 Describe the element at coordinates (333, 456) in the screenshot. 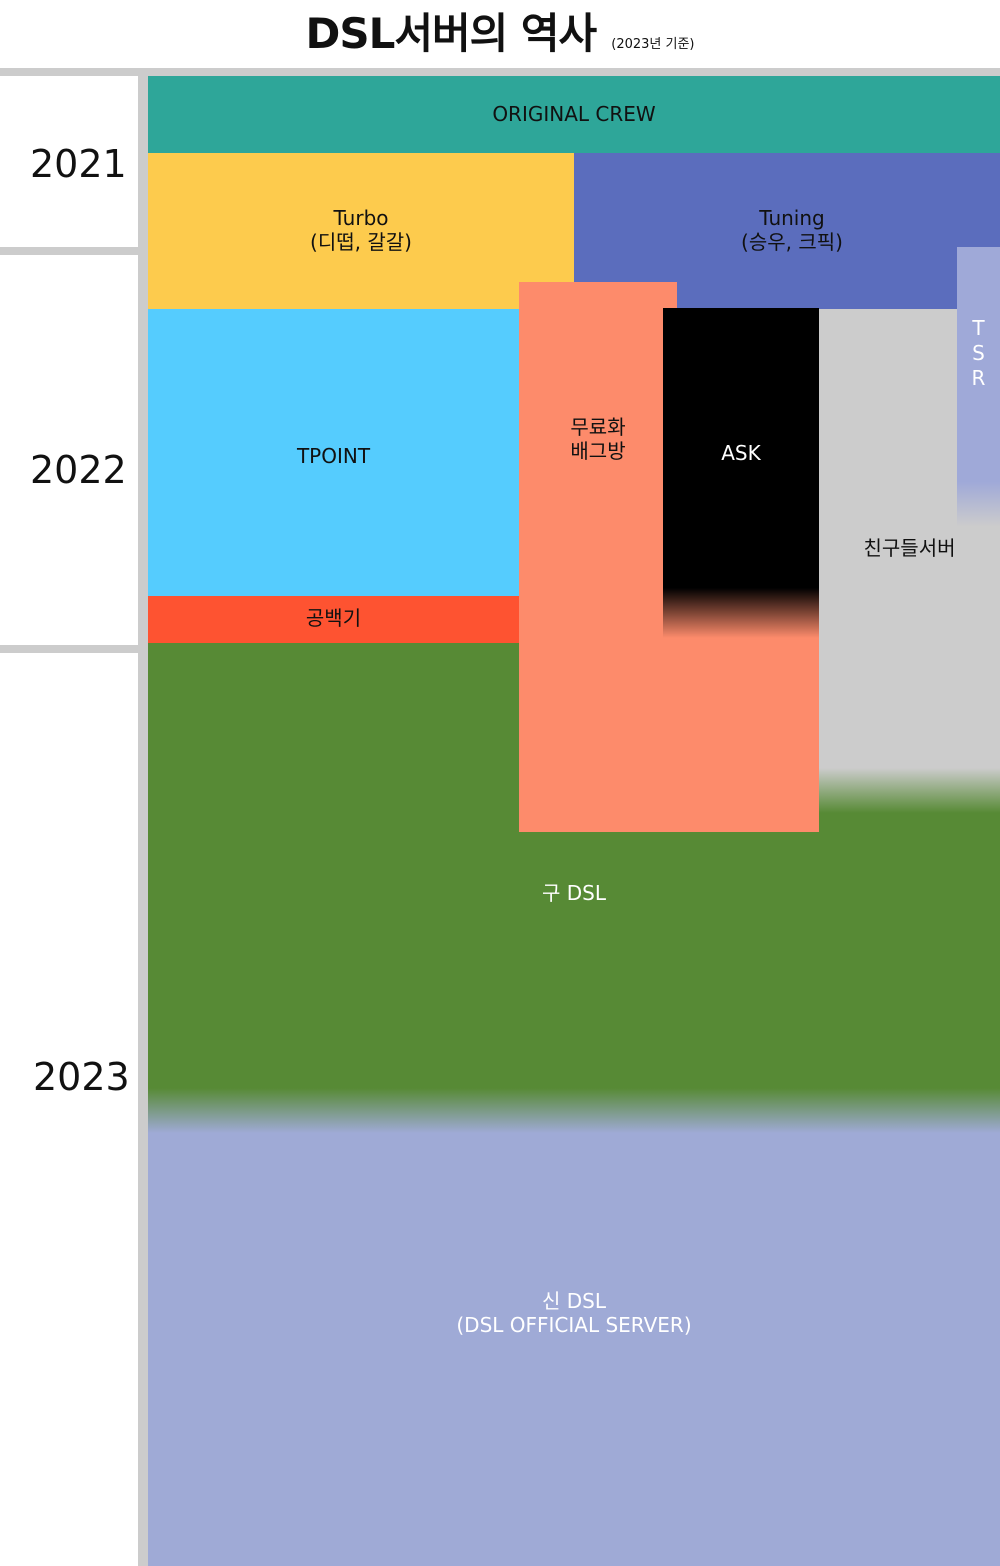

I see `label-tpoint: TPOINT` at that location.